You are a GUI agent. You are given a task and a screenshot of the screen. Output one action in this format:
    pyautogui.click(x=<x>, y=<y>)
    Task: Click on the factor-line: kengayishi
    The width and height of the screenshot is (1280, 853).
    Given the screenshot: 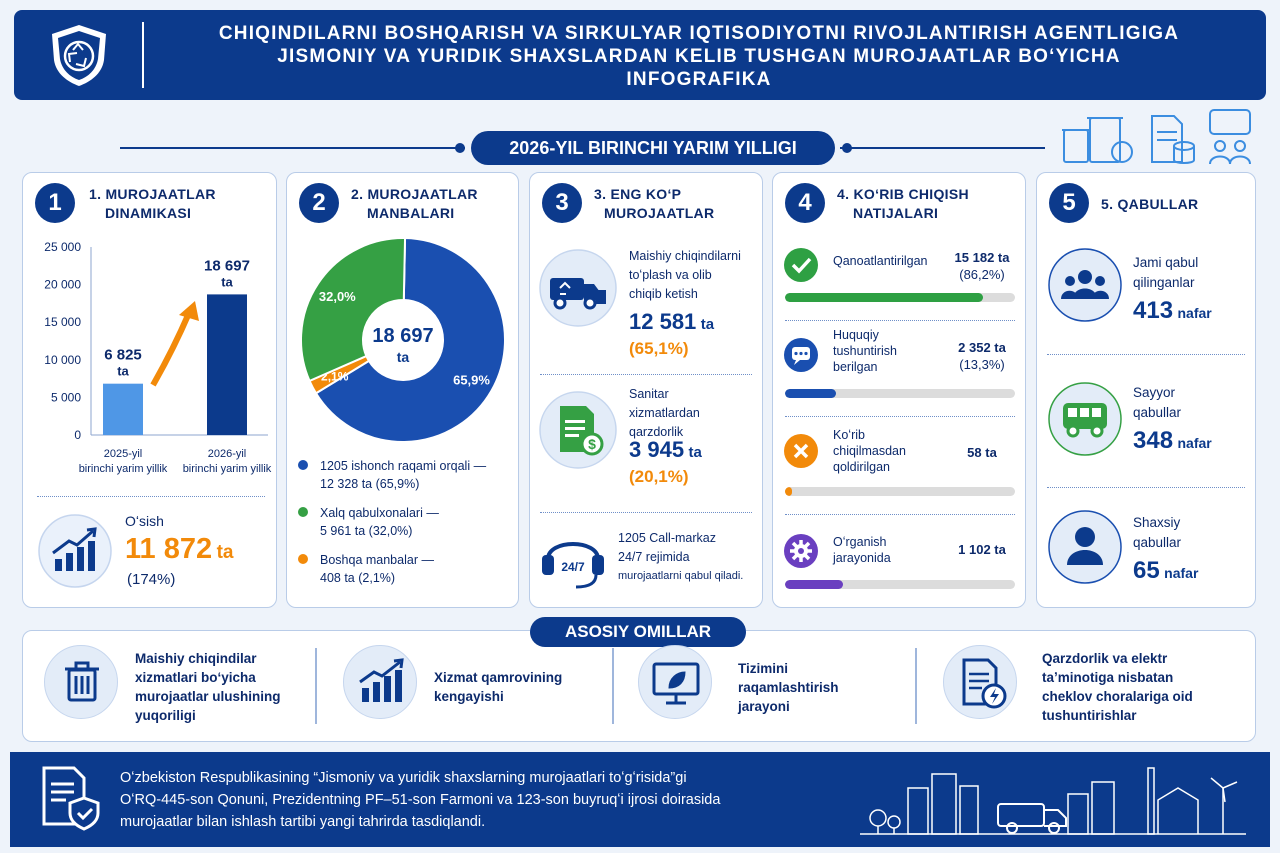 What is the action you would take?
    pyautogui.click(x=469, y=696)
    